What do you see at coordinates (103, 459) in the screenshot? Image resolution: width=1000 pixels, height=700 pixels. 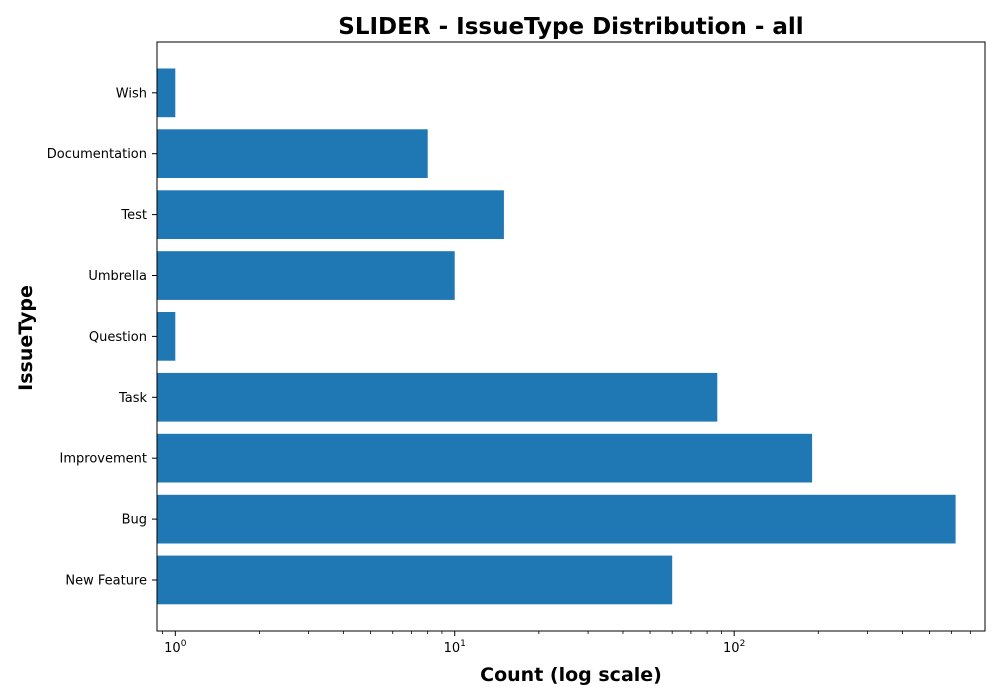 I see `y-tick-label-improvement: Improvement` at bounding box center [103, 459].